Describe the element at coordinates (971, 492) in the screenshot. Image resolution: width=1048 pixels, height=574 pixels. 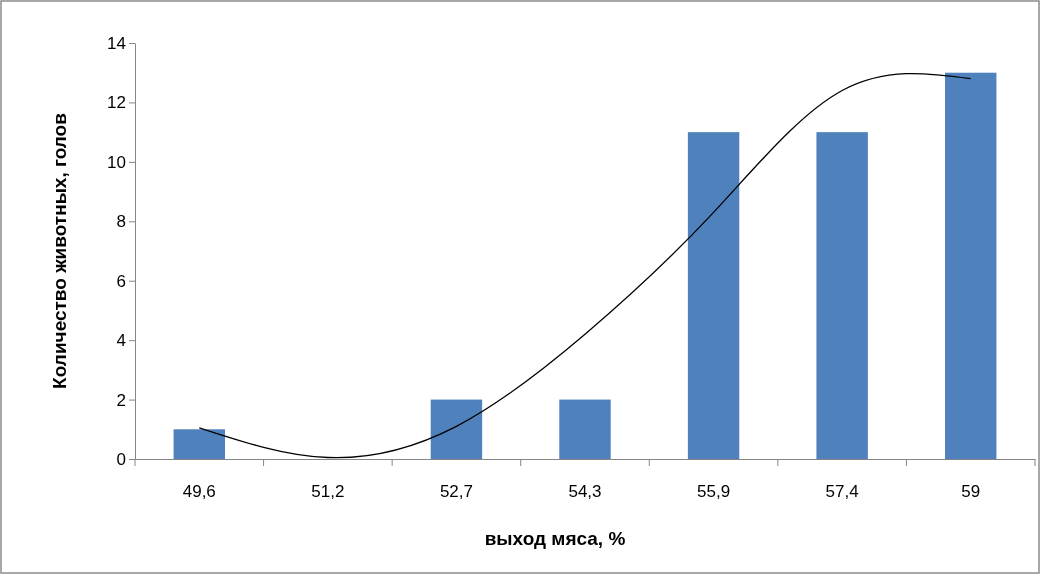
I see `x-tick-label: 59` at that location.